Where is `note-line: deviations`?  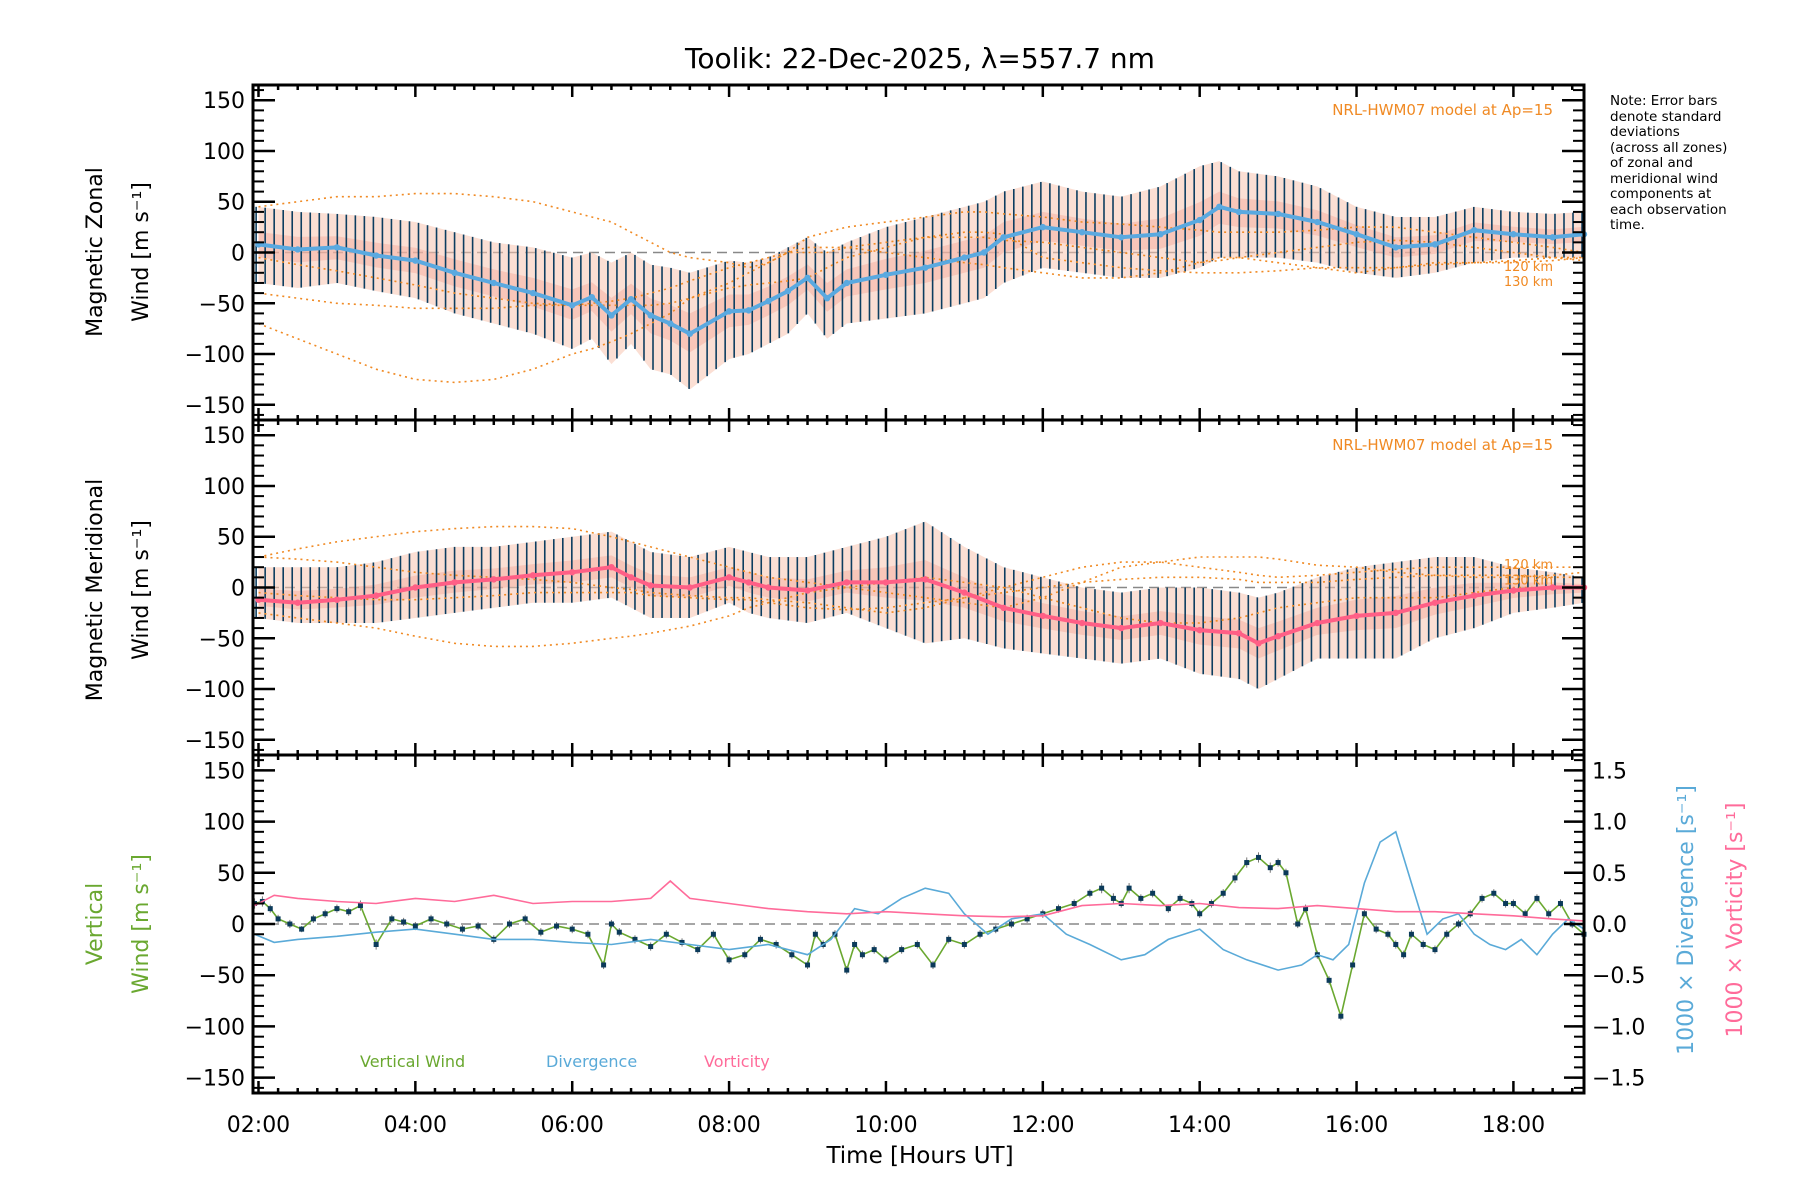
note-line: deviations is located at coordinates (1645, 132).